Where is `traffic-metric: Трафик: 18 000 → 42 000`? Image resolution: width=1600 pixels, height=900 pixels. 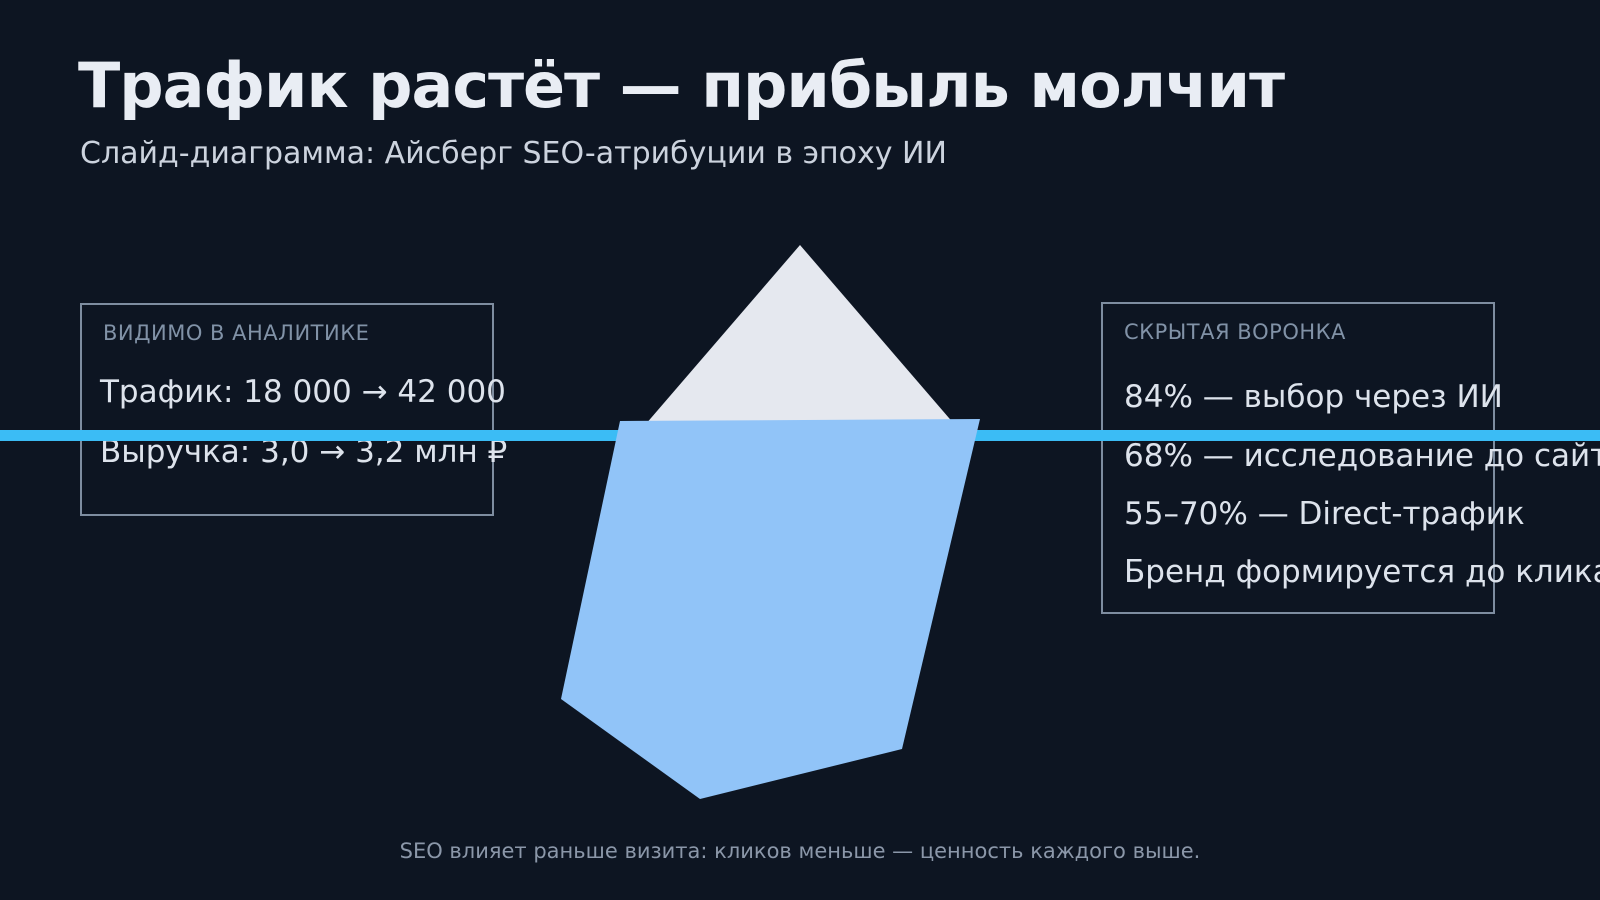 traffic-metric: Трафик: 18 000 → 42 000 is located at coordinates (303, 392).